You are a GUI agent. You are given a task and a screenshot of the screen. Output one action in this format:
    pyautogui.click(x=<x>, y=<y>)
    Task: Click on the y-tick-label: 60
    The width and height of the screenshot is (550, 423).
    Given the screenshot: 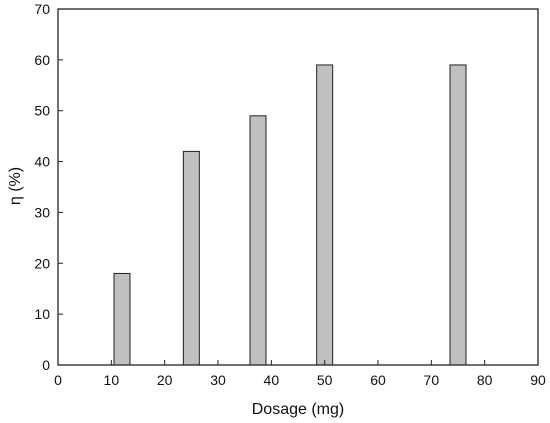 What is the action you would take?
    pyautogui.click(x=42, y=60)
    